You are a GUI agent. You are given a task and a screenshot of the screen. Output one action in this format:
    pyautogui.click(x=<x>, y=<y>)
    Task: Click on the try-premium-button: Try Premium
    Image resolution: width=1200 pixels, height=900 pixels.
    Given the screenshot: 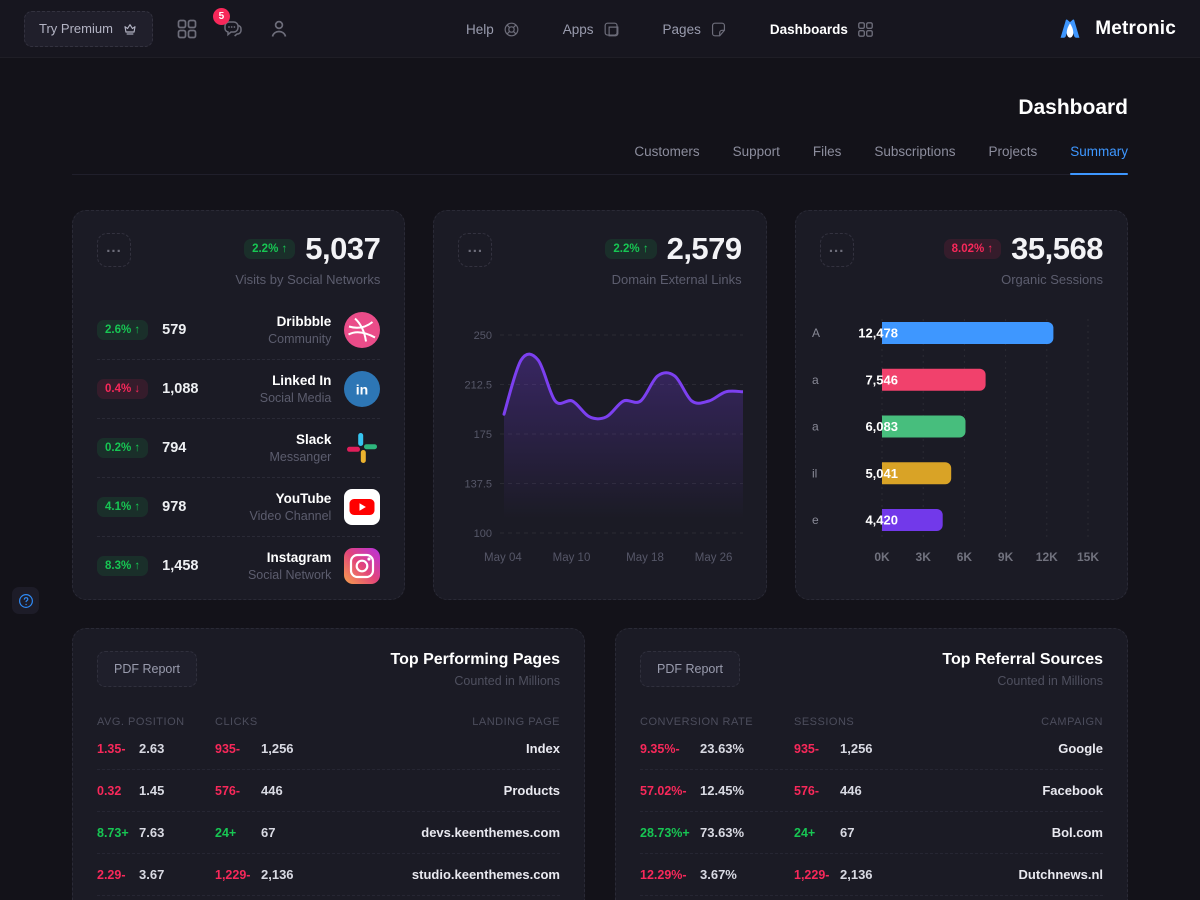 What is the action you would take?
    pyautogui.click(x=88, y=28)
    